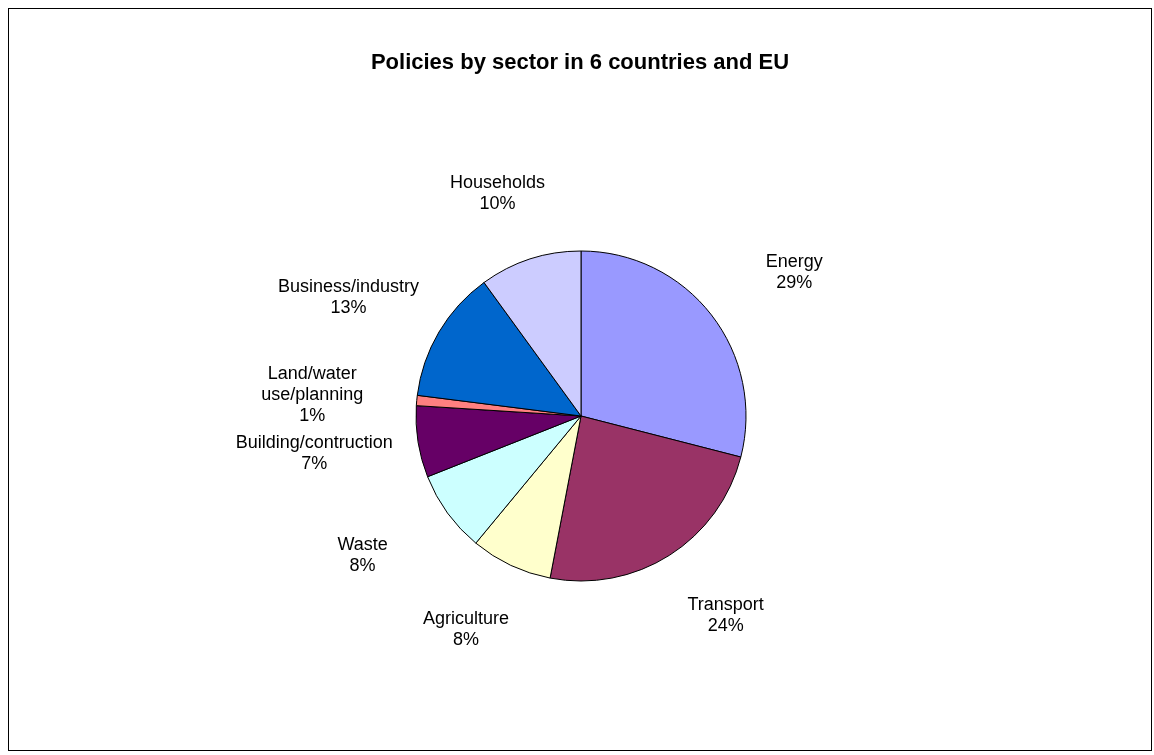 The height and width of the screenshot is (755, 1154). I want to click on data-label: 24%, so click(725, 624).